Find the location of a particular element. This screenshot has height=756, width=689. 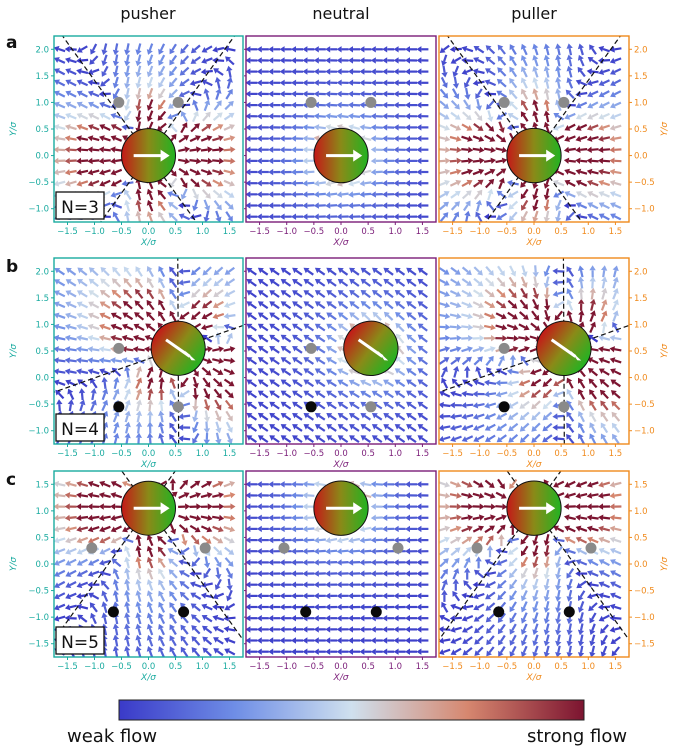

n-label-box is located at coordinates (80, 205).